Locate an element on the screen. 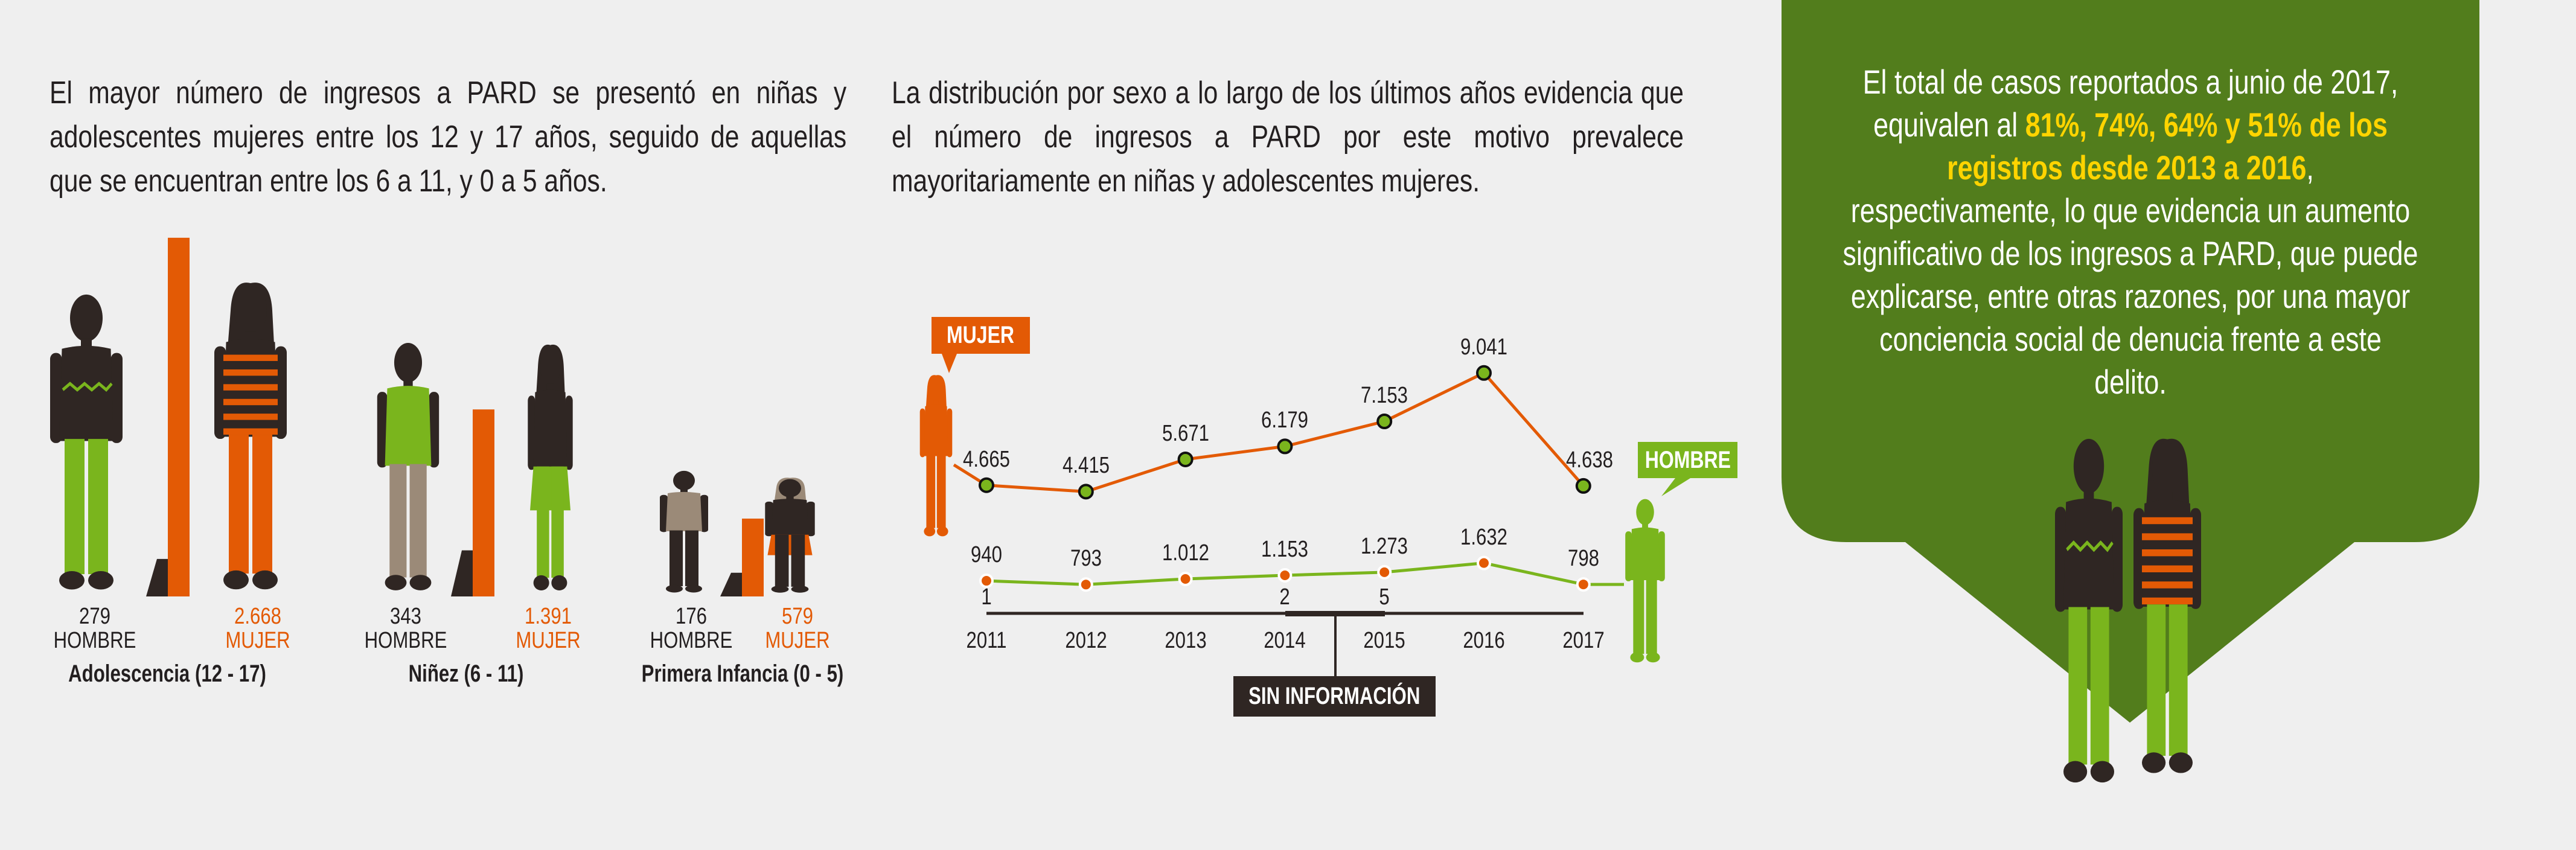  skirt-shape is located at coordinates (550, 488).